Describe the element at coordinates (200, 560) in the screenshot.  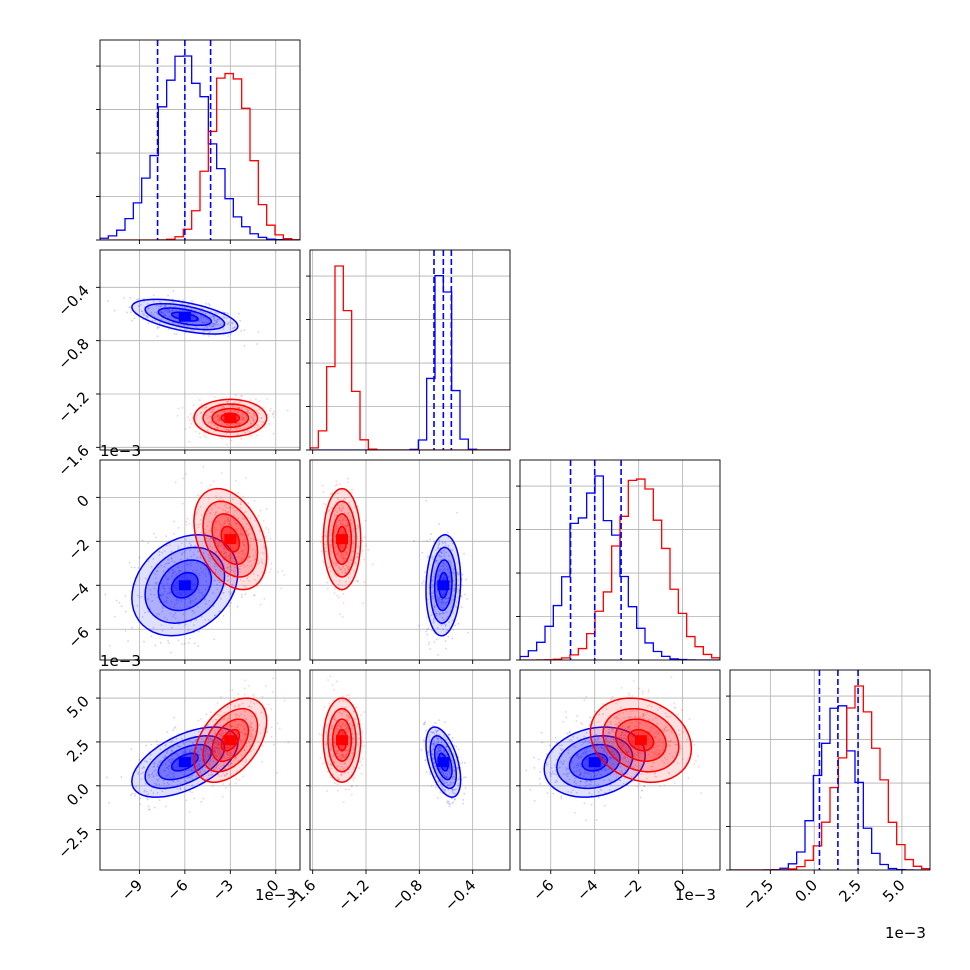
I see `panel-frame` at that location.